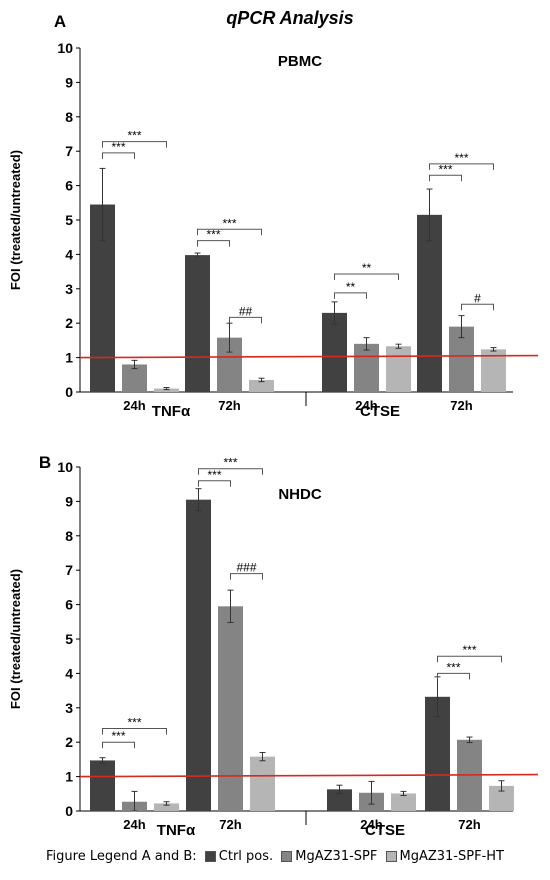 Image resolution: width=550 pixels, height=880 pixels. I want to click on y-tick-label-pbmc: 4, so click(69, 254).